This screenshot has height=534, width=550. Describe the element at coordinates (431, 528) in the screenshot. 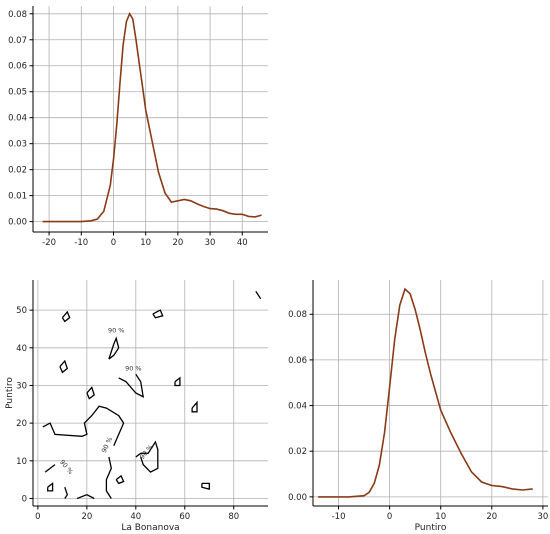

I see `x-axis-label: Puntiro` at that location.